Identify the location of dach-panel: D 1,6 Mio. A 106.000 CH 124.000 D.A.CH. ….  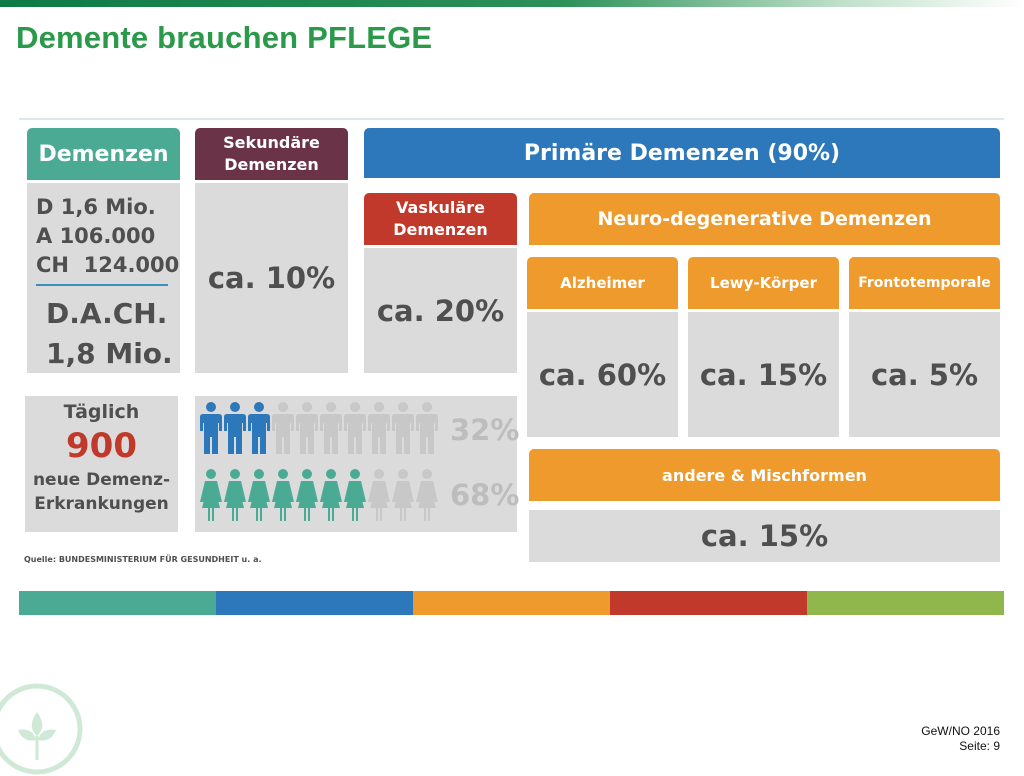
(103, 278).